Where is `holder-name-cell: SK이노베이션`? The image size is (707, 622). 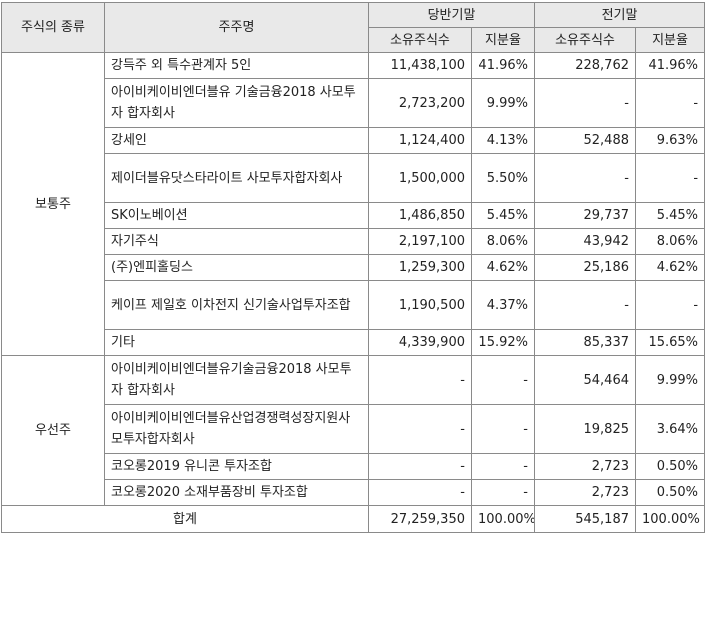
holder-name-cell: SK이노베이션 is located at coordinates (236, 215).